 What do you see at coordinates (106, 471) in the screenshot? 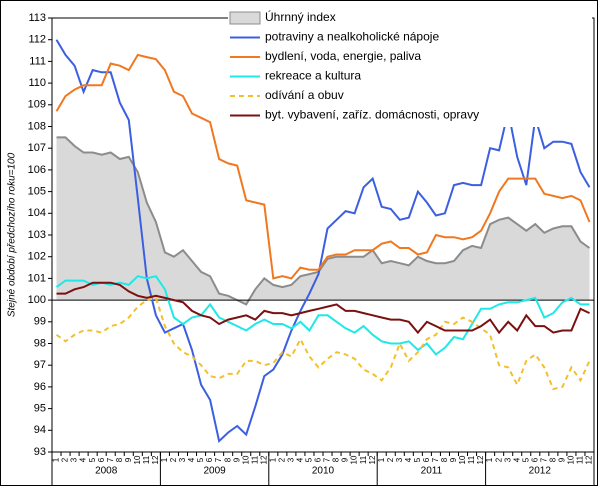
I see `year-label: 2008` at bounding box center [106, 471].